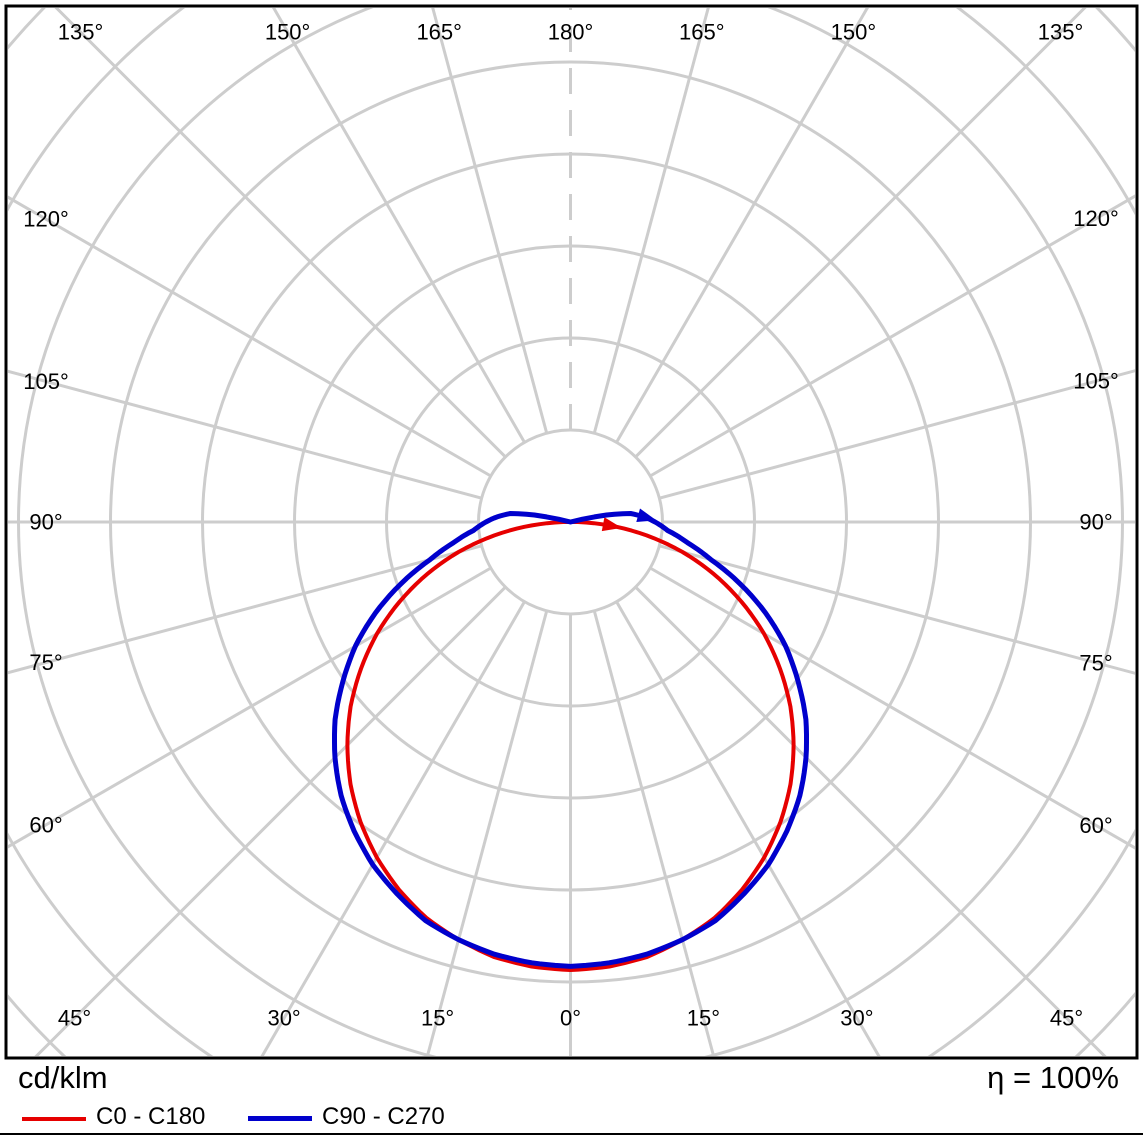  What do you see at coordinates (570, 1018) in the screenshot?
I see `gamma-label: 0°` at bounding box center [570, 1018].